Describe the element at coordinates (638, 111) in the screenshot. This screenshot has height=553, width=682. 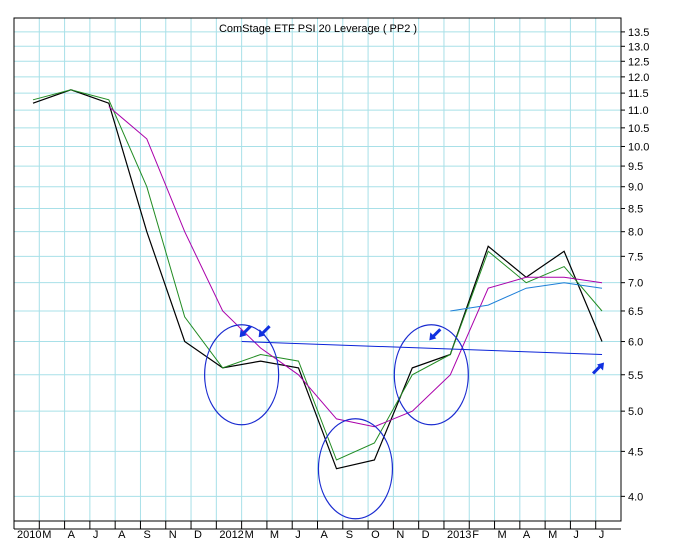
I see `y-tick-label: 11.0` at that location.